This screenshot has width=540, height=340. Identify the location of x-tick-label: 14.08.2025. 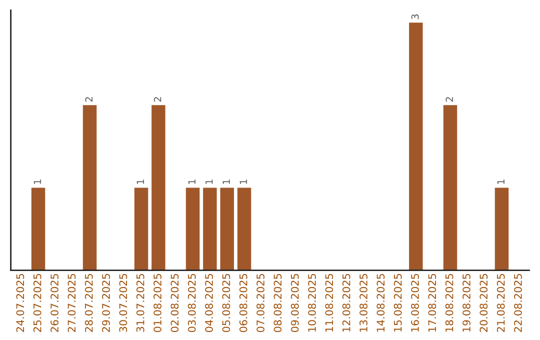
(380, 303).